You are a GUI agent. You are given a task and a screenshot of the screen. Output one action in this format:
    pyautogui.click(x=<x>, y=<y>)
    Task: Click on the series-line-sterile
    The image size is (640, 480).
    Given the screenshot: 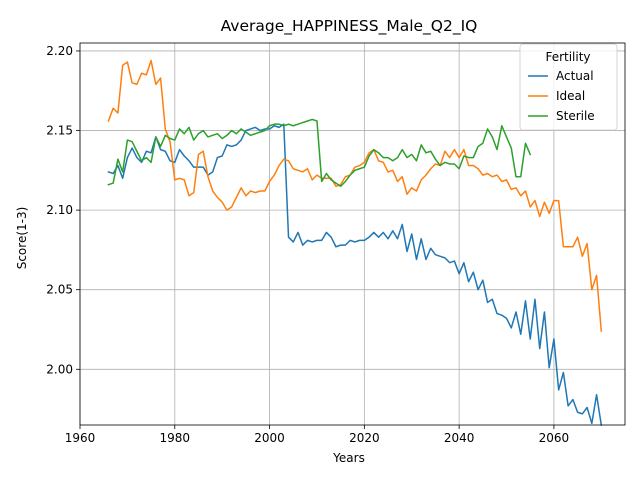 What is the action you would take?
    pyautogui.click(x=319, y=152)
    